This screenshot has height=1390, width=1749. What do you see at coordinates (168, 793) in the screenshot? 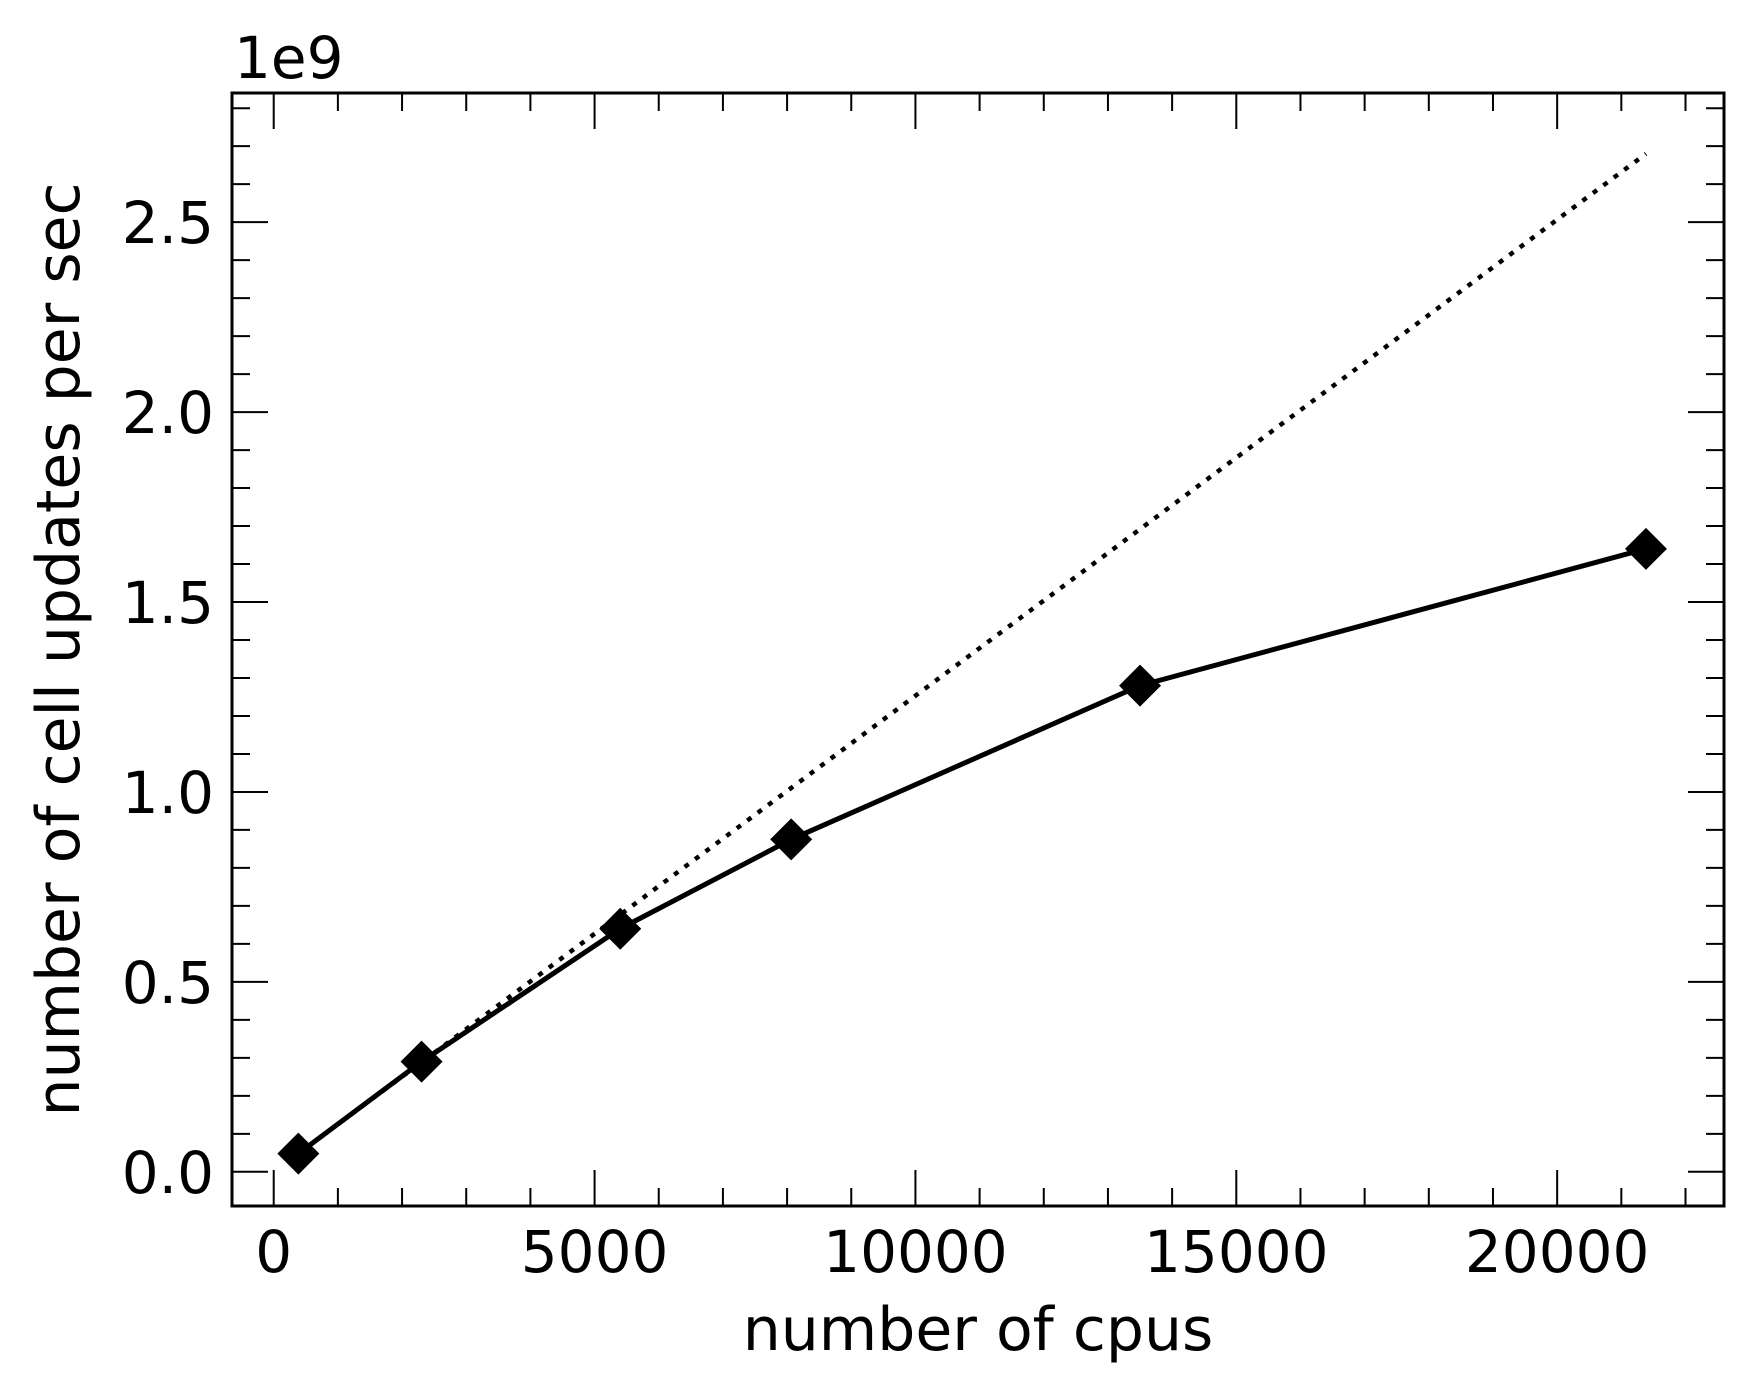
I see `y-tick-label: 1.0` at bounding box center [168, 793].